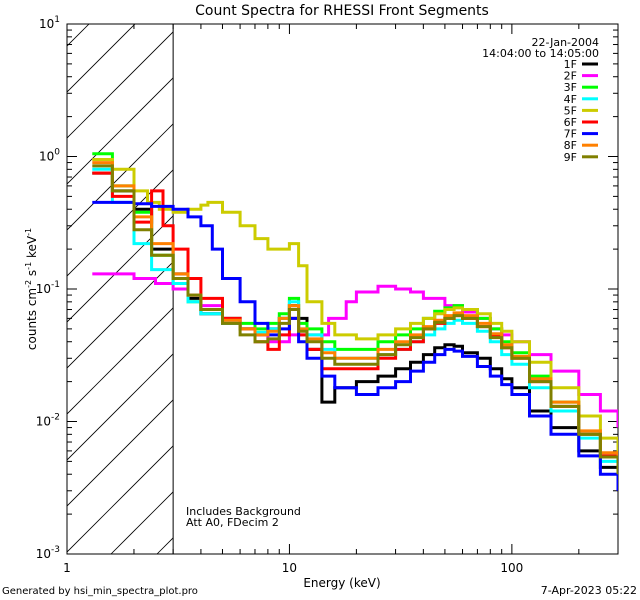  Describe the element at coordinates (566, 42) in the screenshot. I see `date-label: 22-Jan-2004` at that location.